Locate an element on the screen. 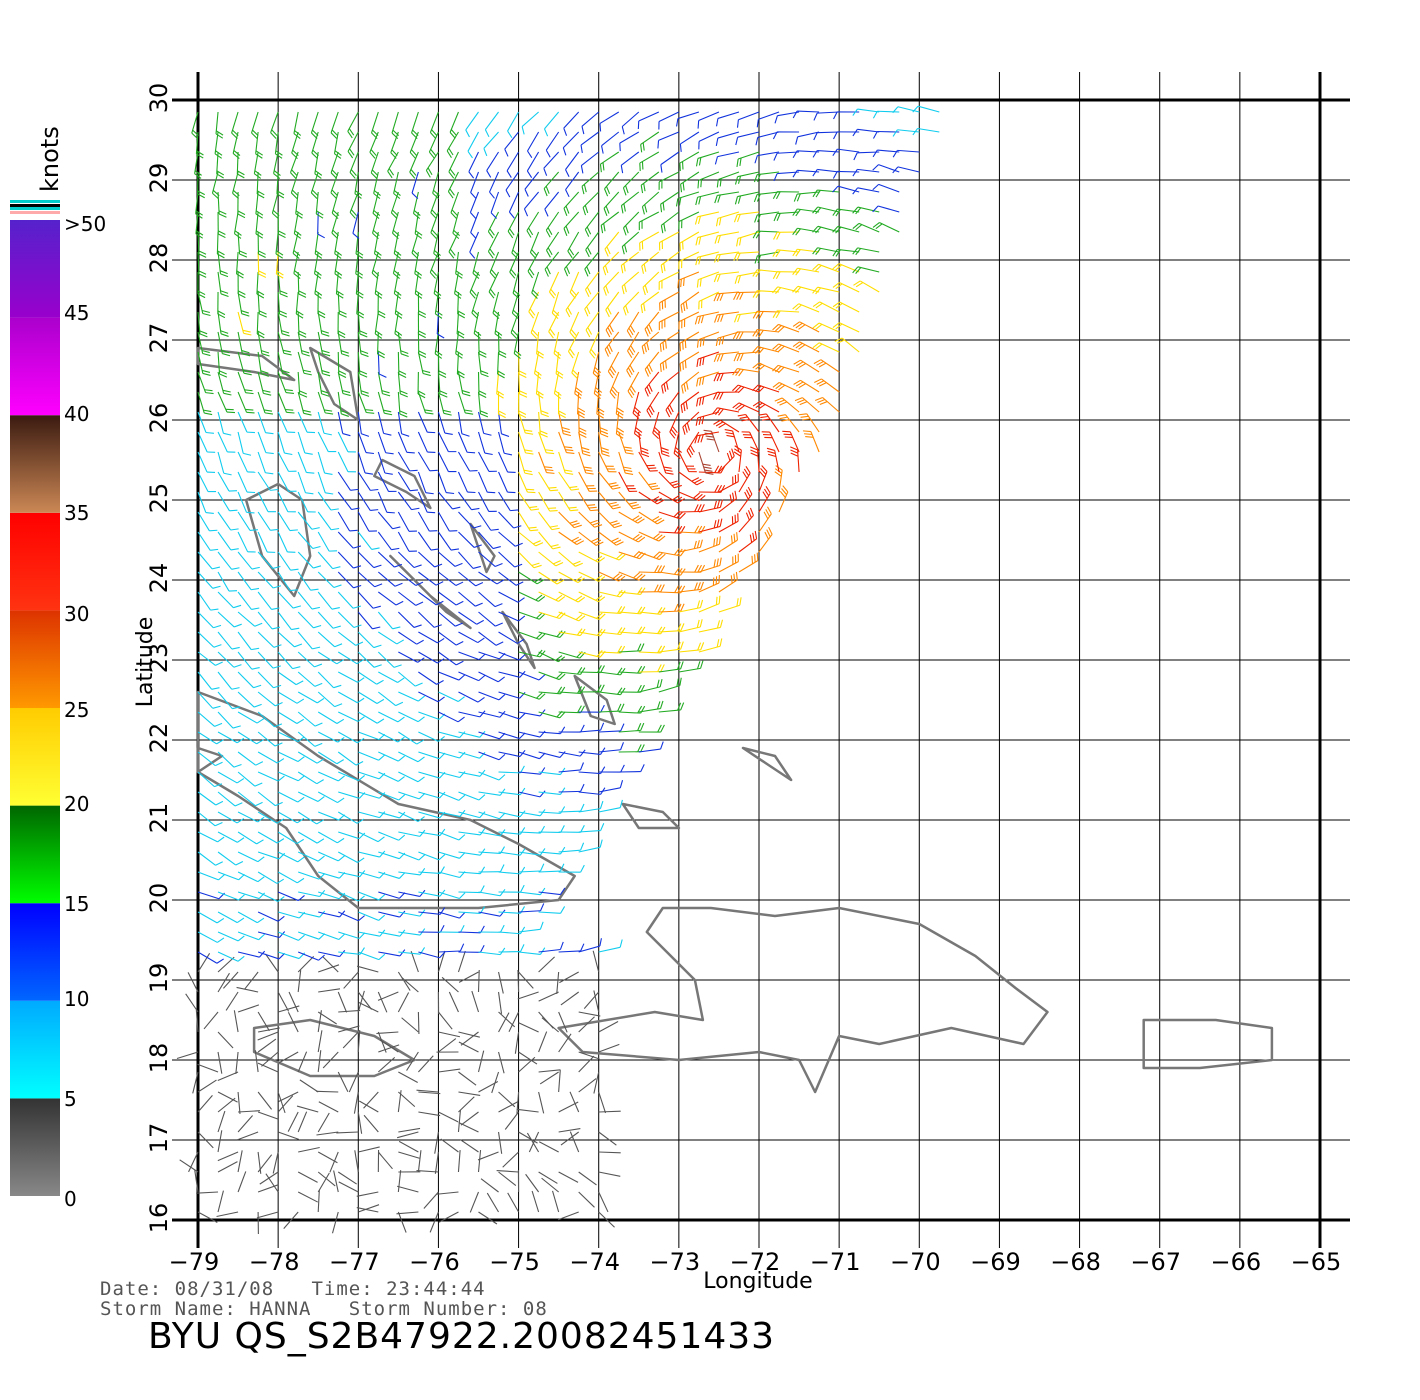  colorbar-bin is located at coordinates (35, 952).